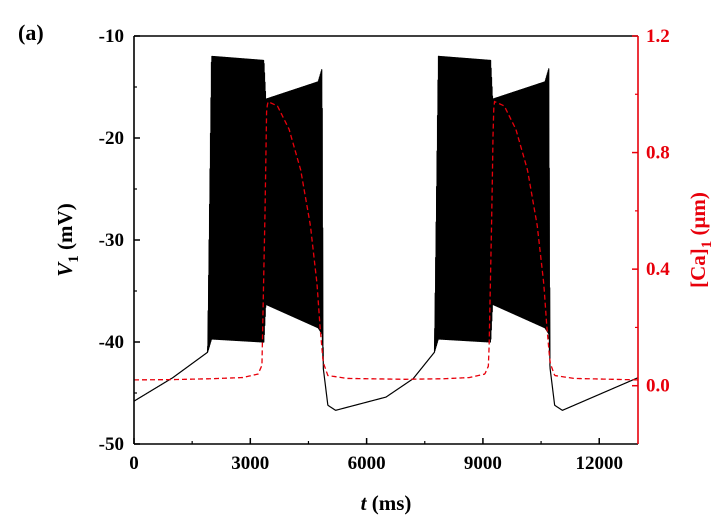 Image resolution: width=722 pixels, height=529 pixels. Describe the element at coordinates (111, 138) in the screenshot. I see `left-y-tick-label: -20` at that location.